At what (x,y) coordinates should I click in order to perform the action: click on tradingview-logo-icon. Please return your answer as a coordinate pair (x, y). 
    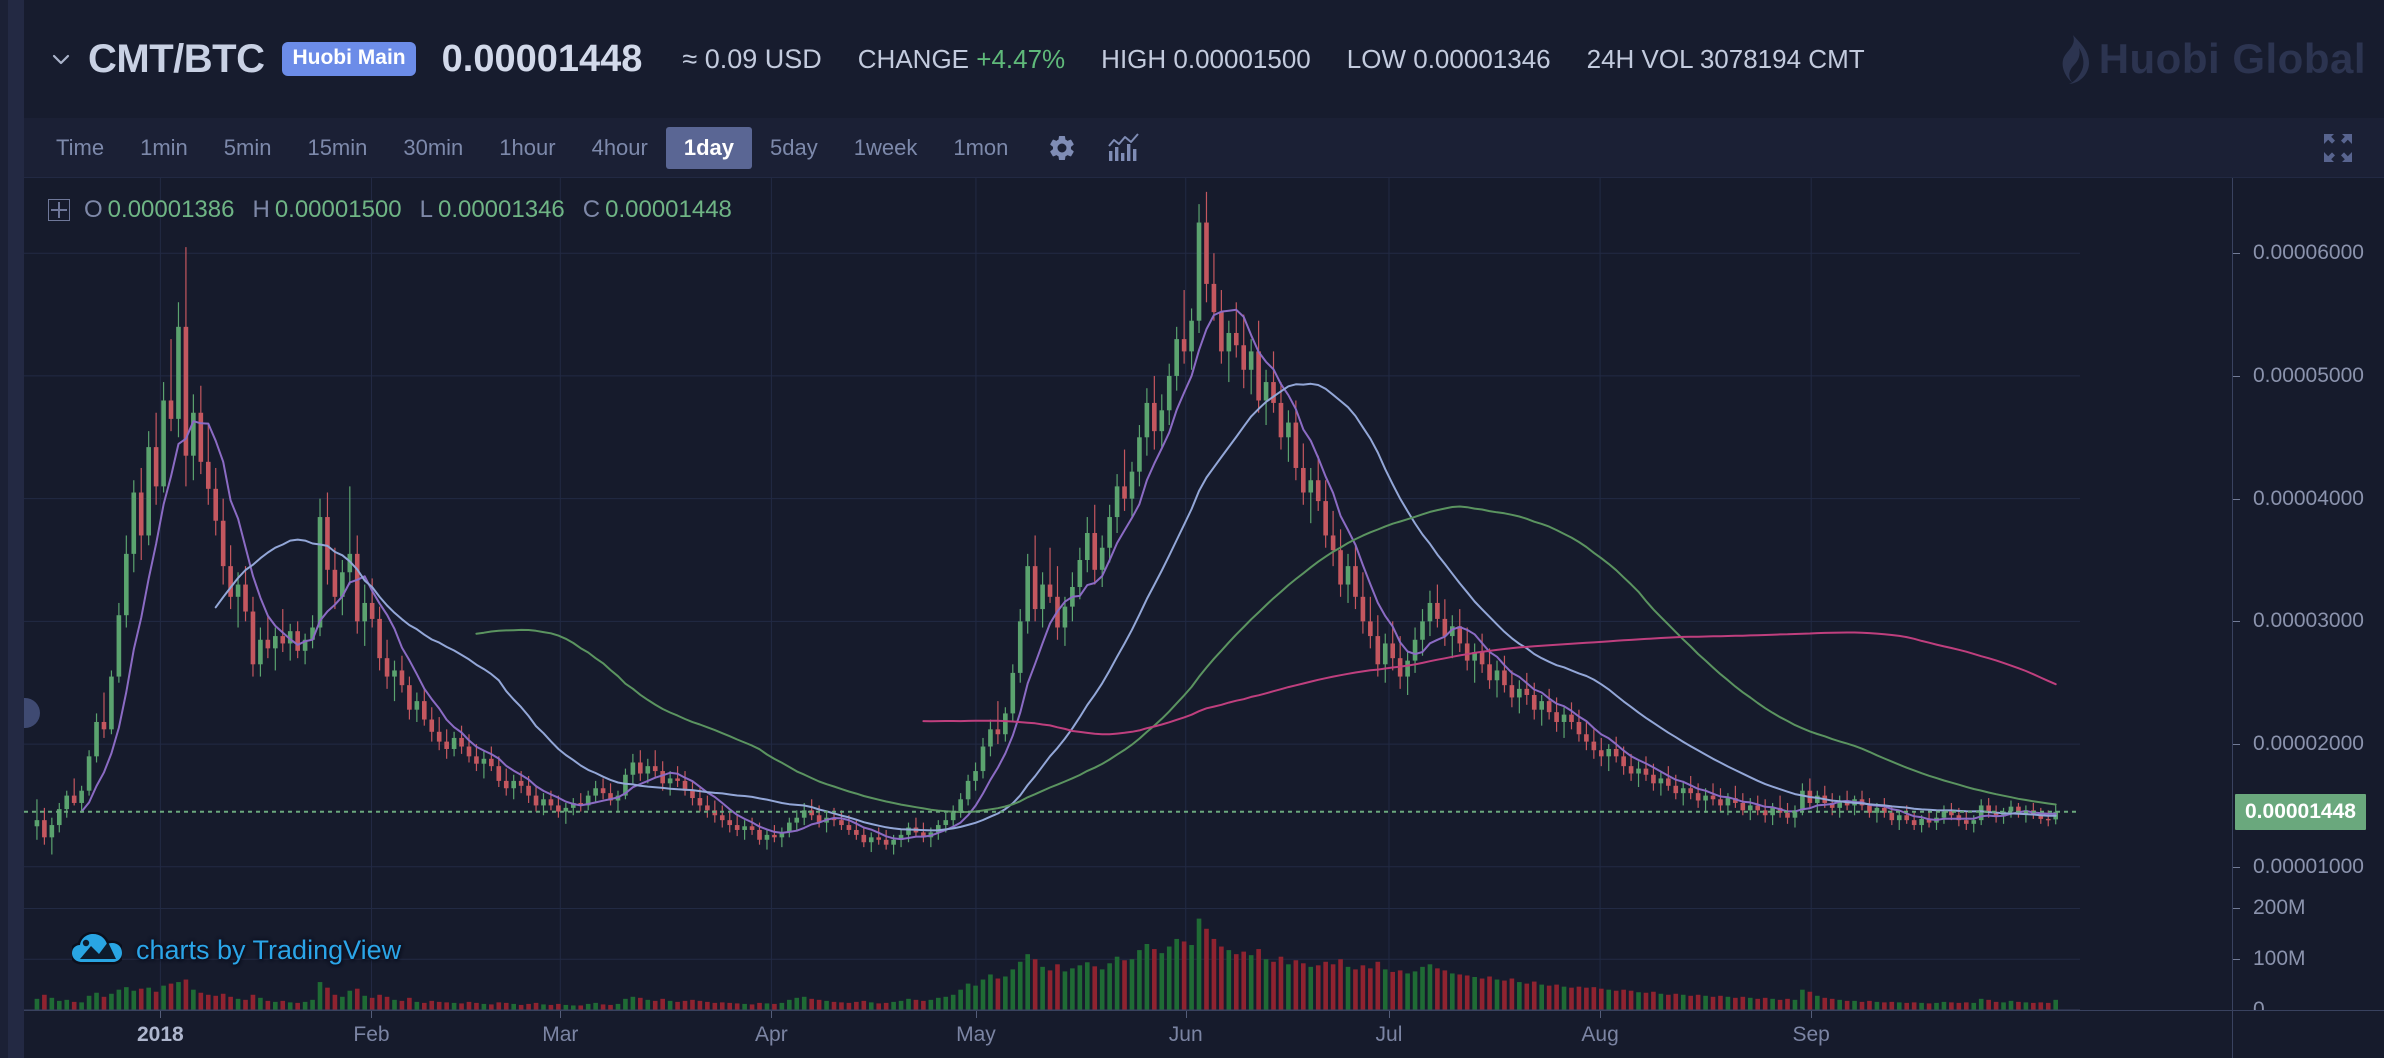
    Looking at the image, I should click on (97, 950).